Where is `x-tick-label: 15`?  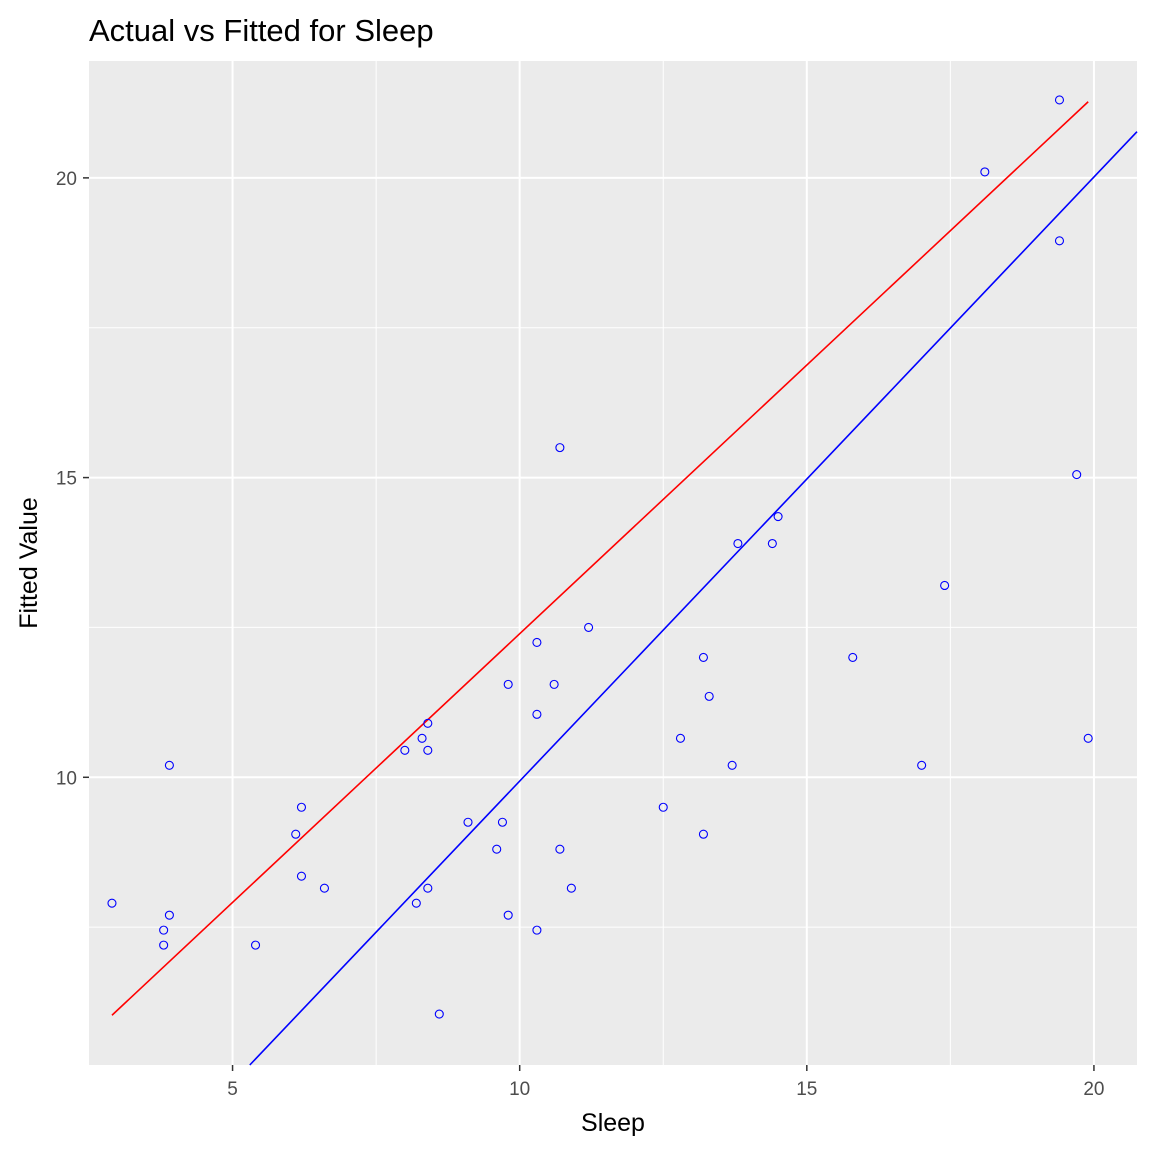
x-tick-label: 15 is located at coordinates (806, 1089).